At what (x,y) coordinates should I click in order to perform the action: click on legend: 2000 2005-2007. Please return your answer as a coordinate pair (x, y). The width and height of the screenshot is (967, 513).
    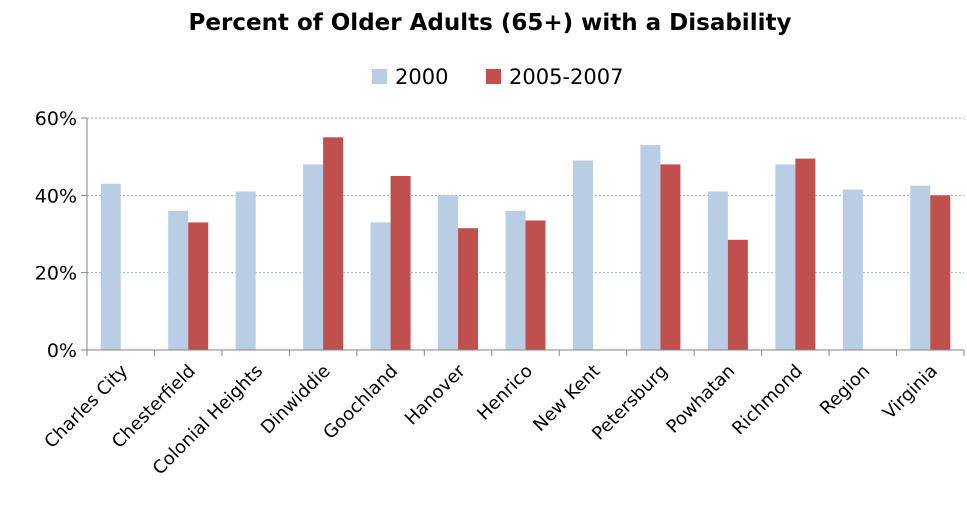
    Looking at the image, I should click on (497, 77).